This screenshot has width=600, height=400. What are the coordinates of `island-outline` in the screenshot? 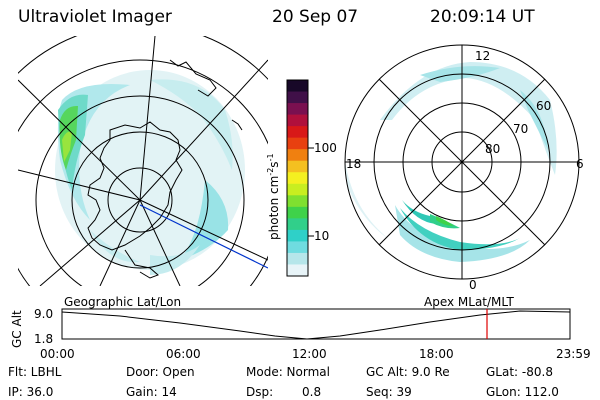 It's located at (237, 125).